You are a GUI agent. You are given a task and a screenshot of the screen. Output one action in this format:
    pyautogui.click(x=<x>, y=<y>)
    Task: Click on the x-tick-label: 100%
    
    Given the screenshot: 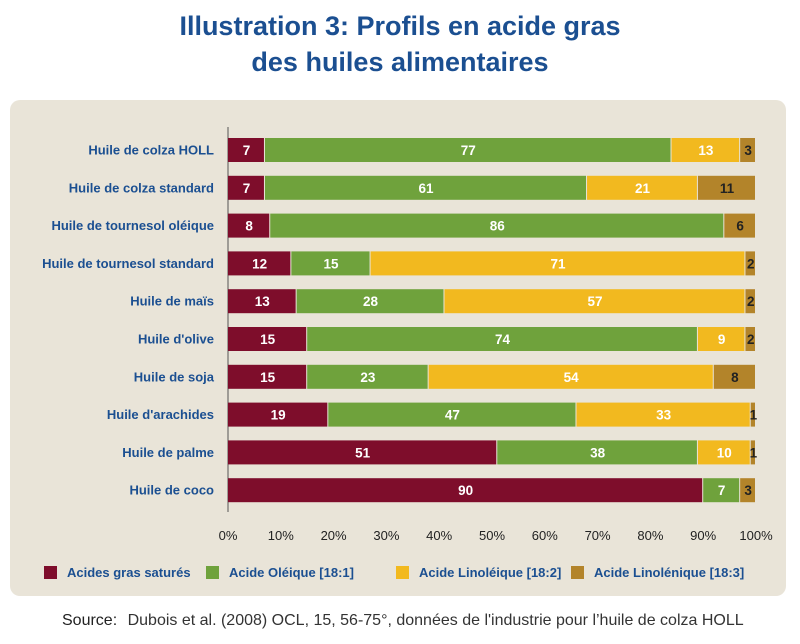 What is the action you would take?
    pyautogui.click(x=756, y=535)
    